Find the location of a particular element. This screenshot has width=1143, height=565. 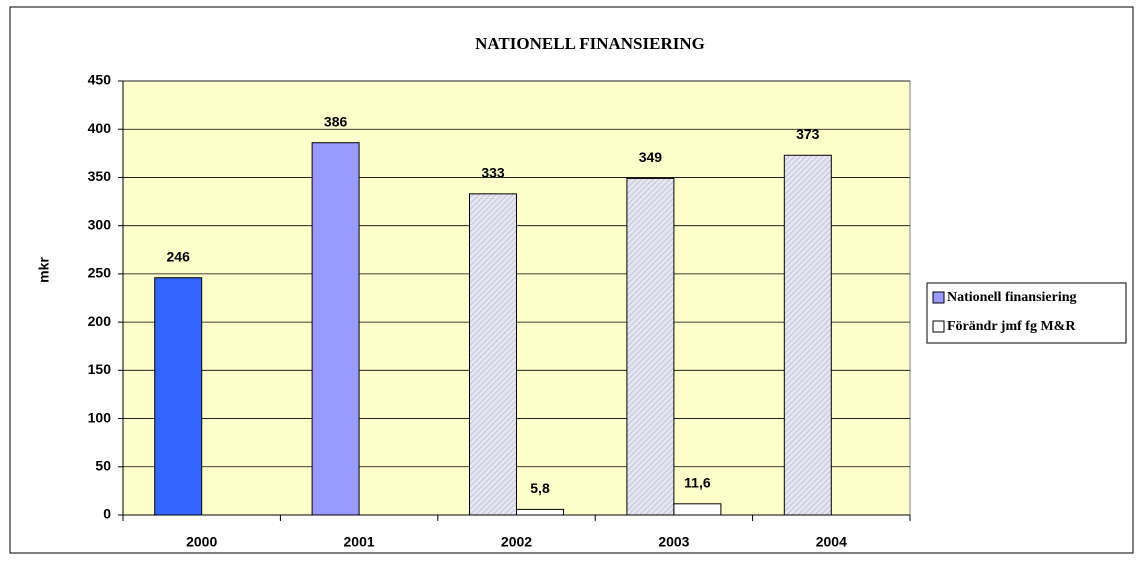

y-tick-label: 250 is located at coordinates (100, 273).